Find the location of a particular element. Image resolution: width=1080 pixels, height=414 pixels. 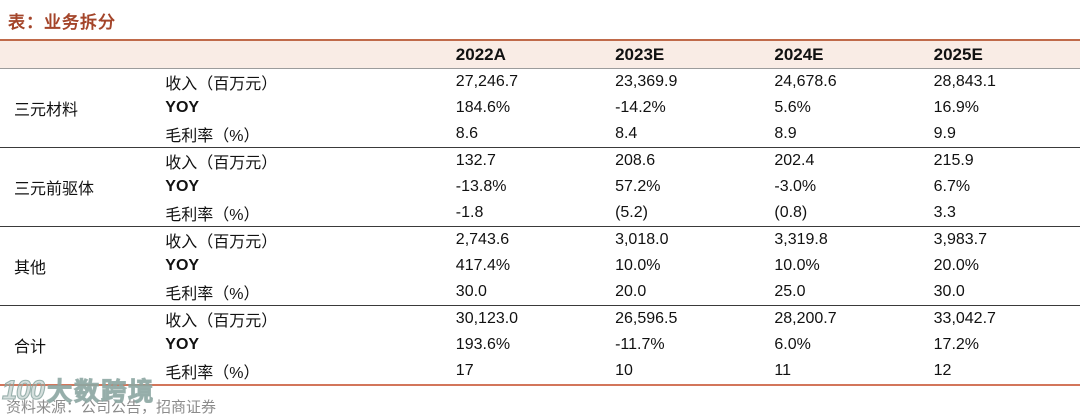

table-row: 三元前驱体 收入（百万元） 132.7 208.6 202.4 215.9 is located at coordinates (540, 173).